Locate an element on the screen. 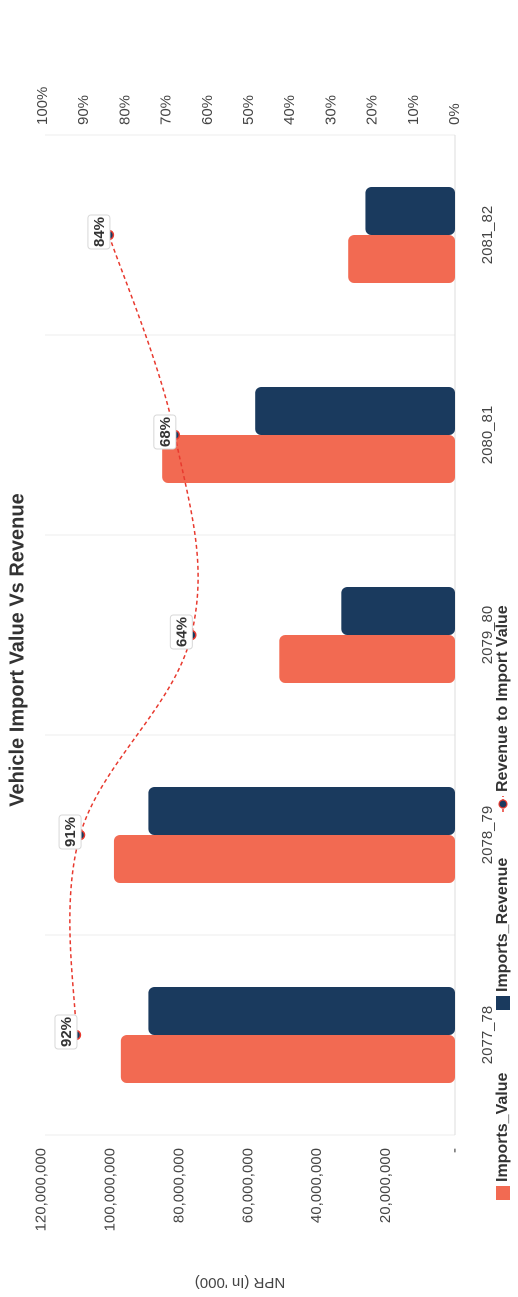 This screenshot has width=518, height=1297. ratio-label-text: 68% is located at coordinates (165, 432).